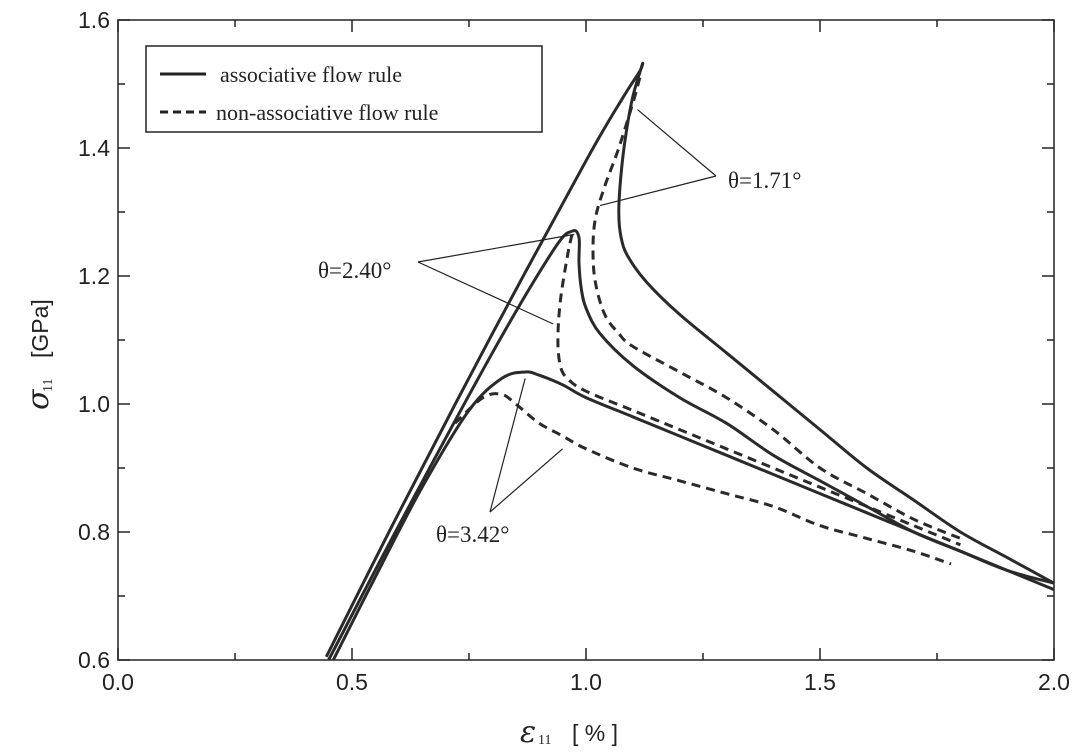 The height and width of the screenshot is (752, 1080). Describe the element at coordinates (94, 148) in the screenshot. I see `y-tick-label: 1.4` at that location.